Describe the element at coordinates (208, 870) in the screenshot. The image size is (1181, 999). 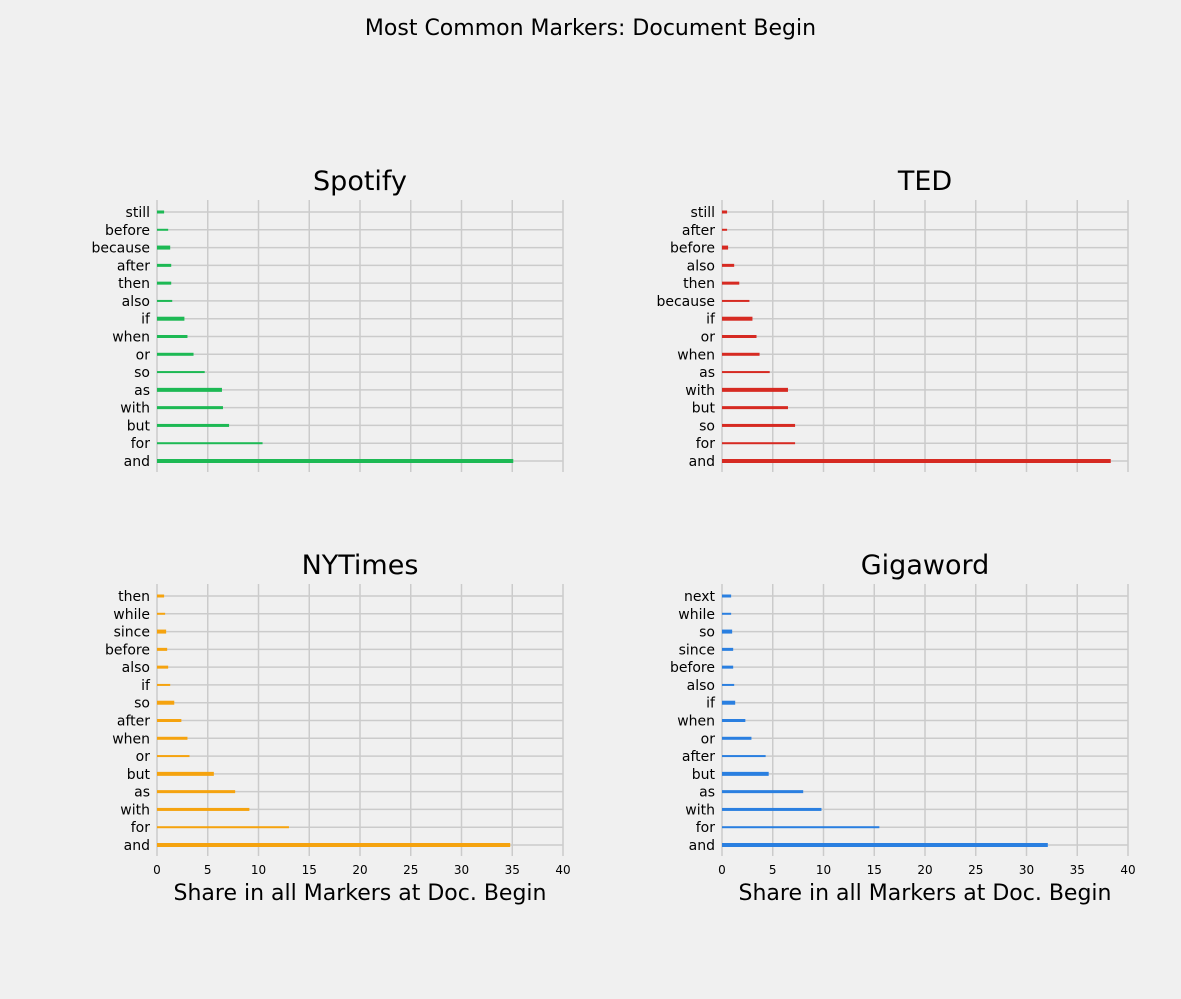
I see `x-tick-label: 5` at that location.